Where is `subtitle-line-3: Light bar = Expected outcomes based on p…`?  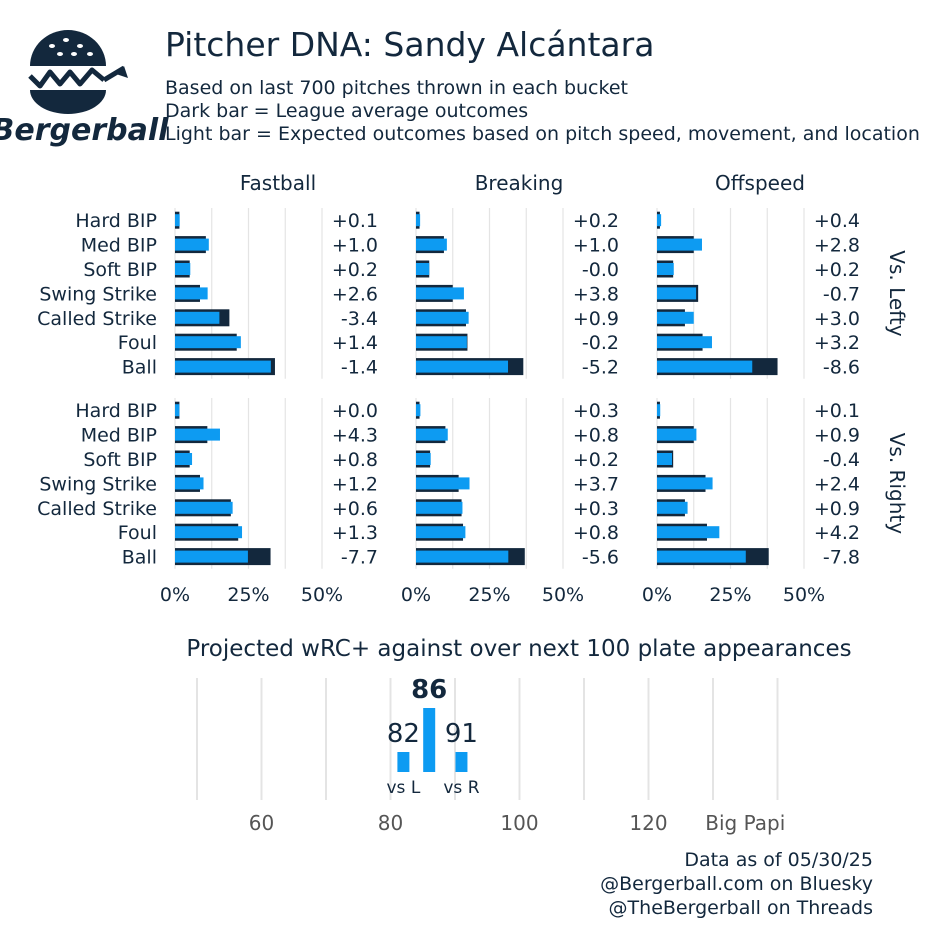
subtitle-line-3: Light bar = Expected outcomes based on p… is located at coordinates (542, 134).